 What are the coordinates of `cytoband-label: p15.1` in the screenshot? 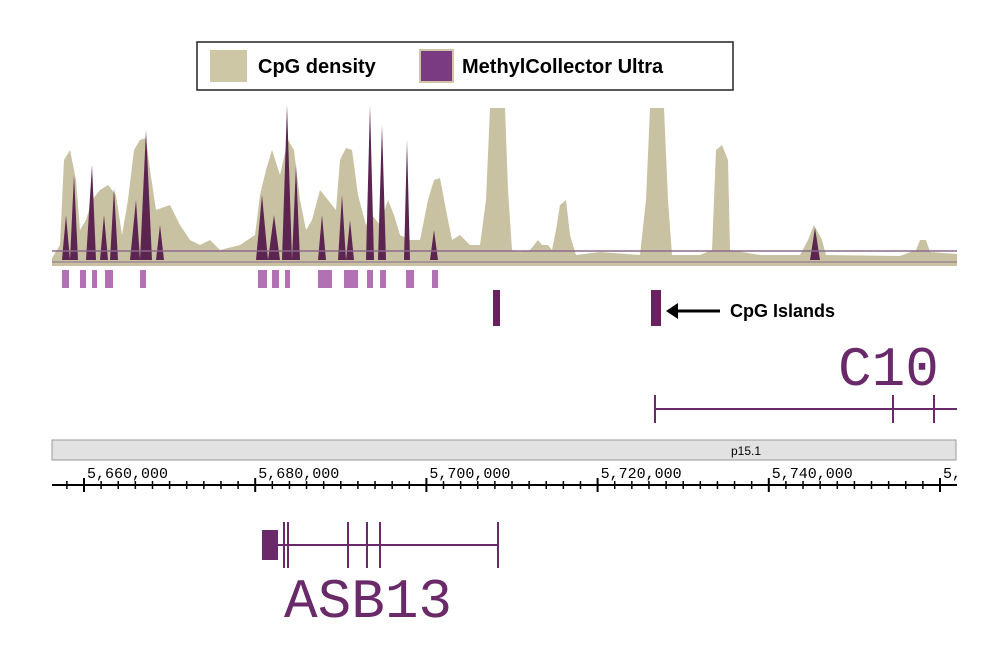 It's located at (746, 451).